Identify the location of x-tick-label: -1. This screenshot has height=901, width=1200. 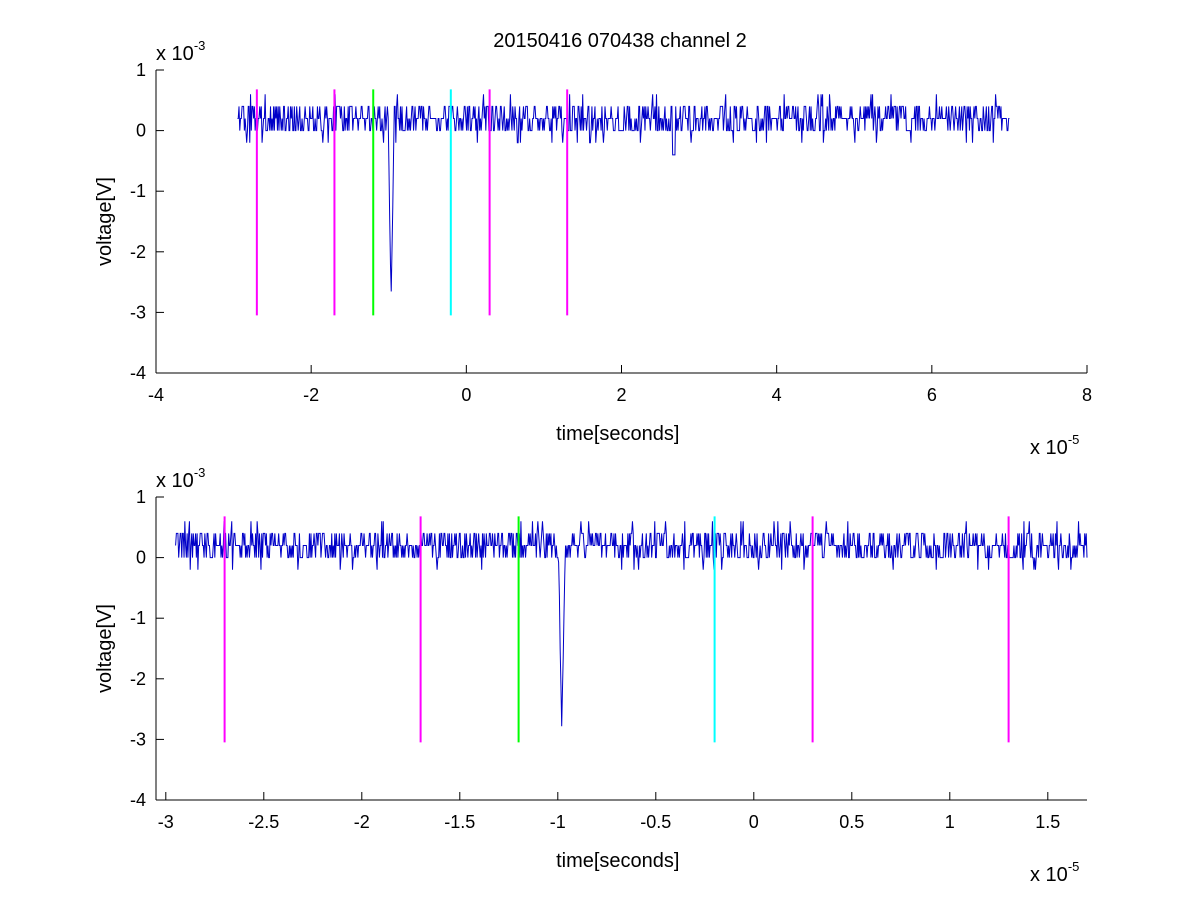
(558, 822).